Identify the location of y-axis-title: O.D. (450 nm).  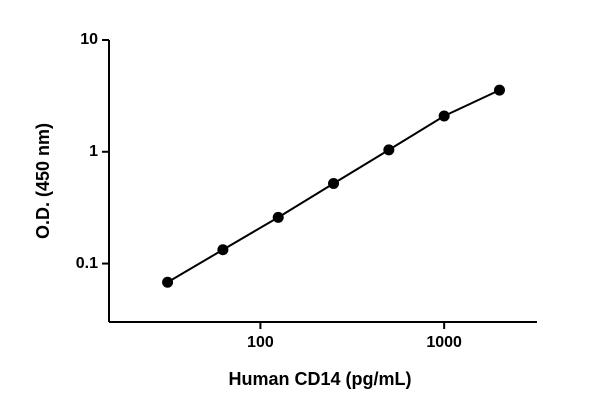
(43, 181).